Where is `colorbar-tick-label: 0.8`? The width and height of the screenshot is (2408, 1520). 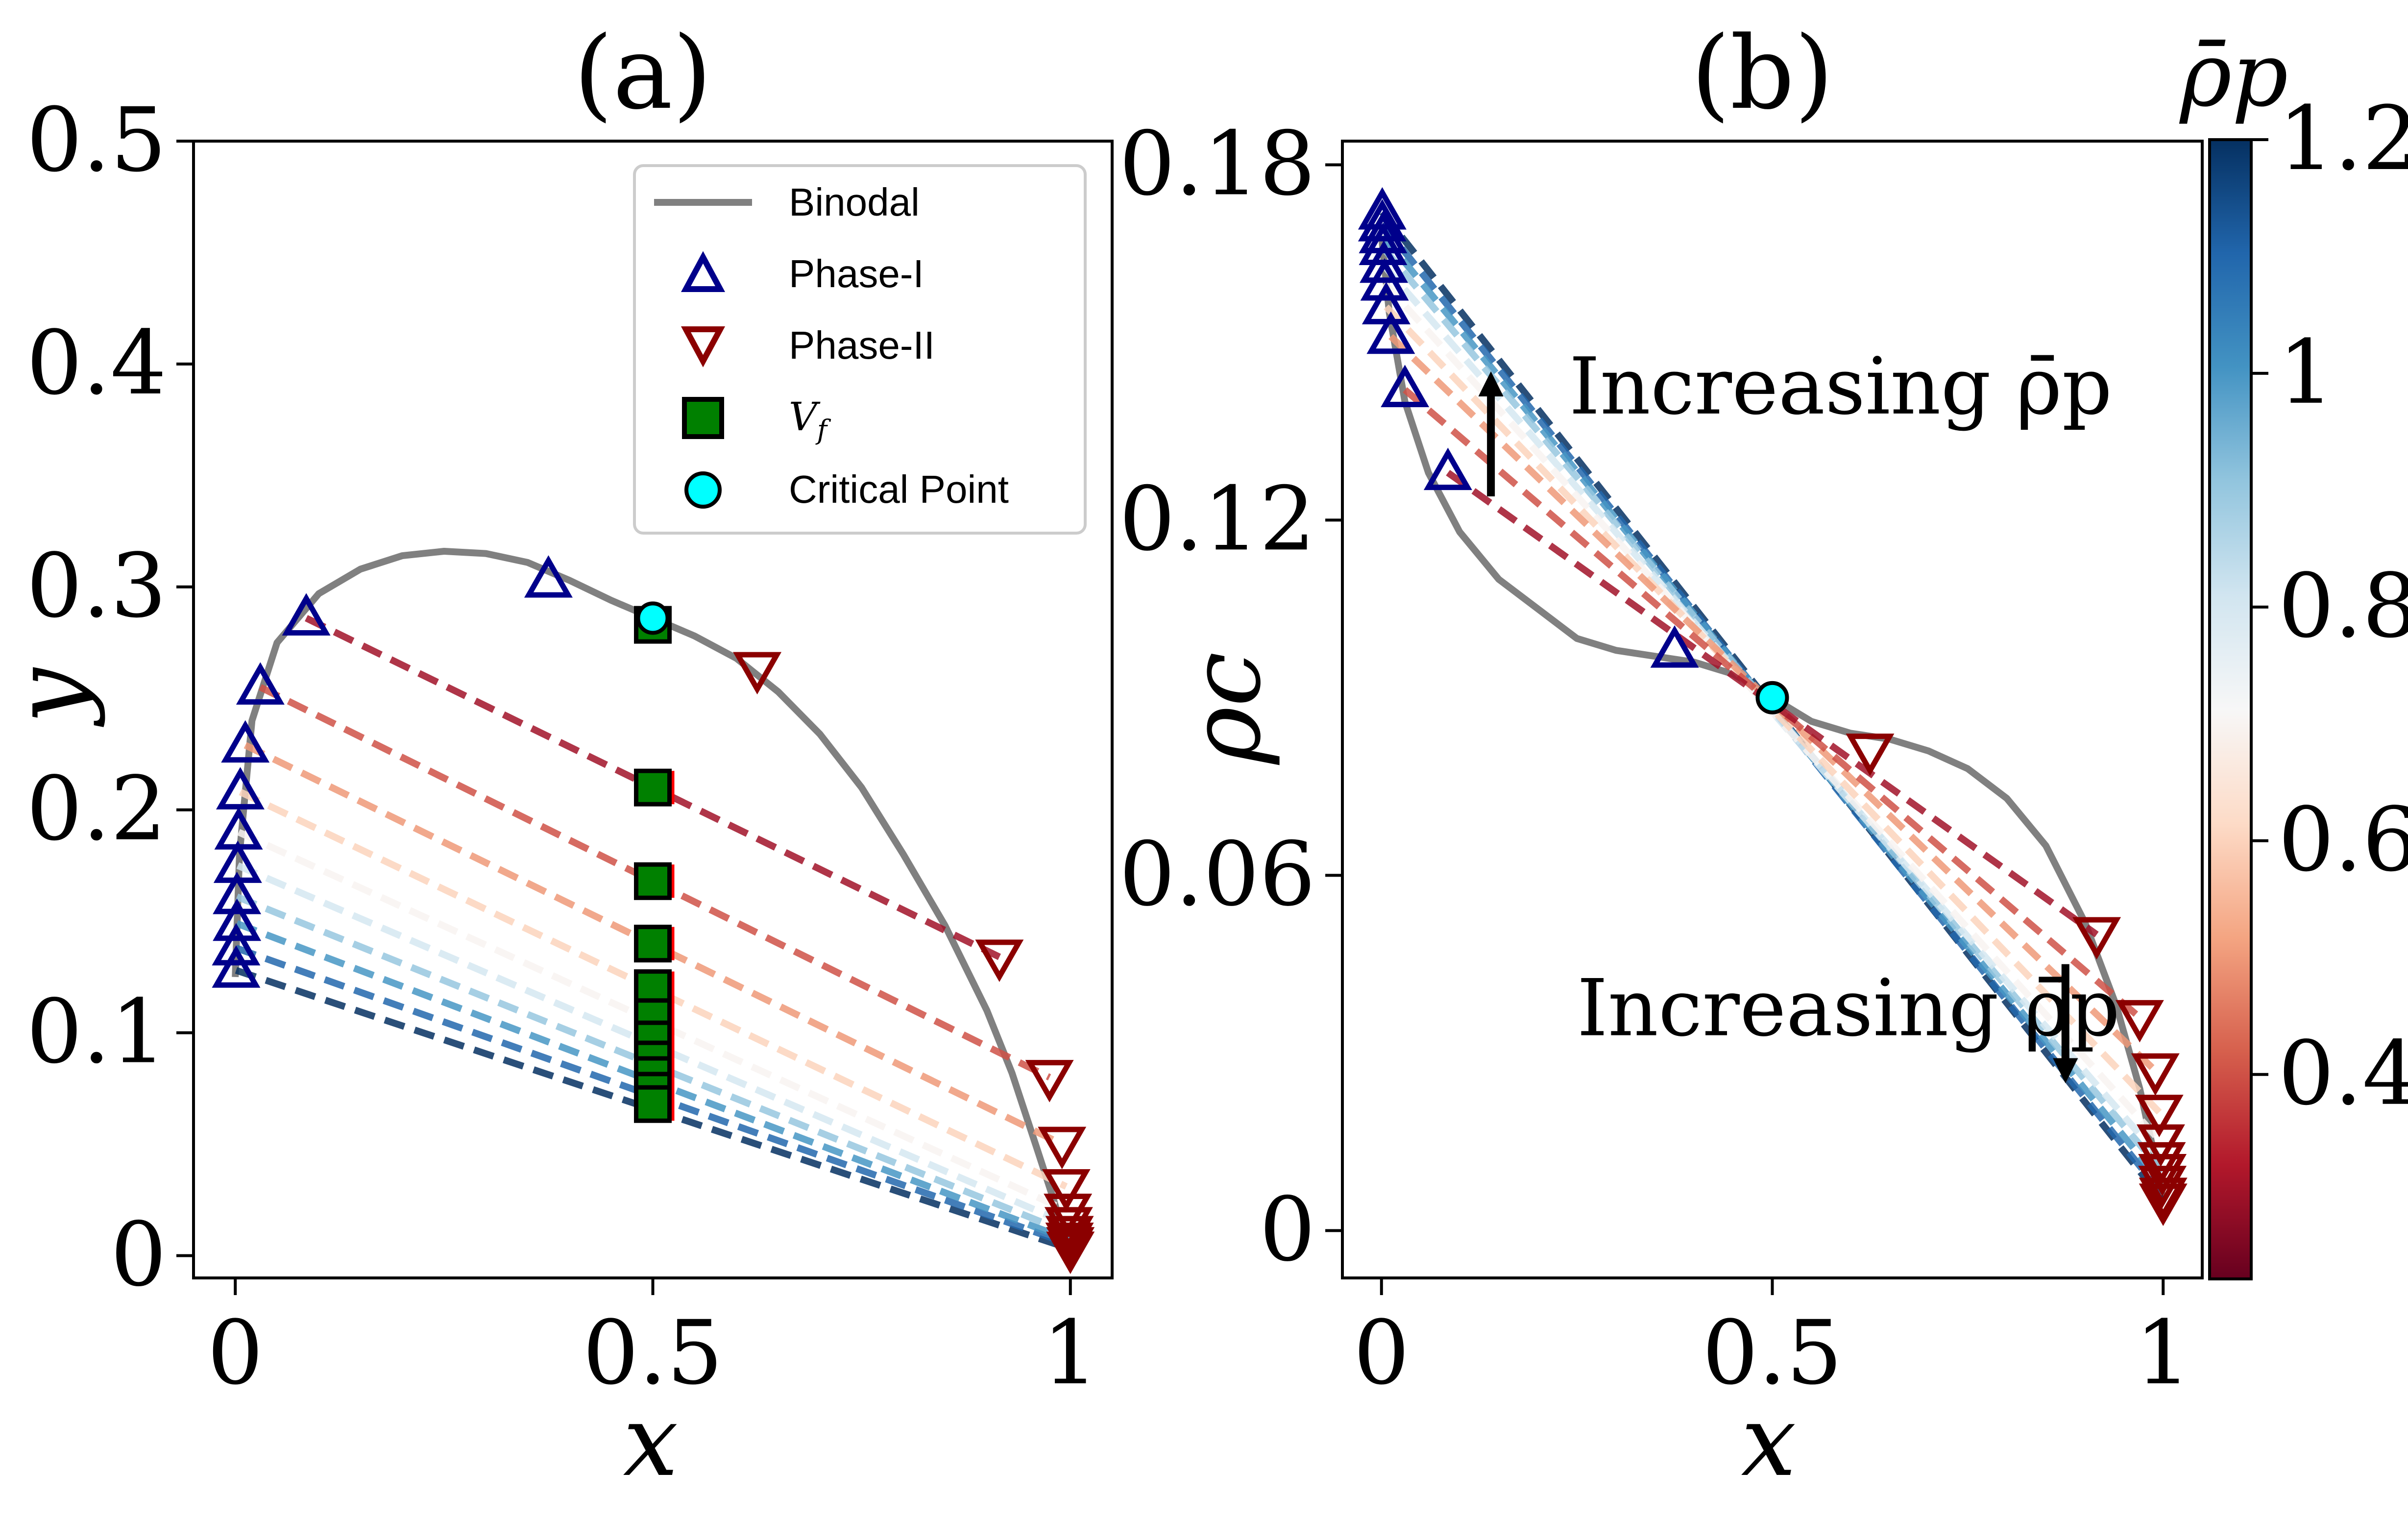
colorbar-tick-label: 0.8 is located at coordinates (2343, 606).